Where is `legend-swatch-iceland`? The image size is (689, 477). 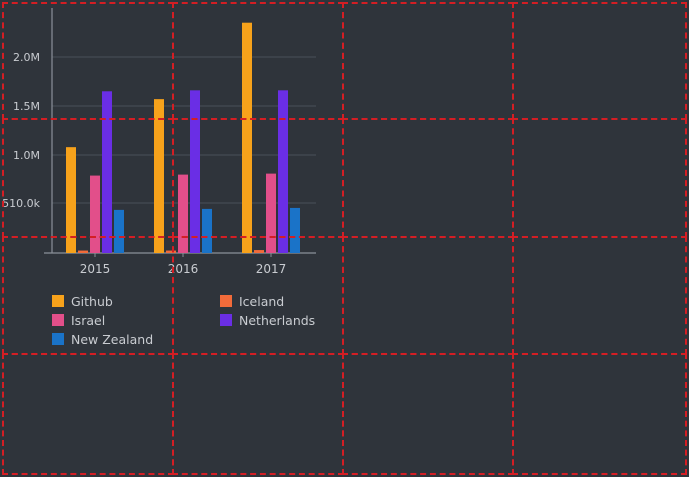
legend-swatch-iceland is located at coordinates (226, 301).